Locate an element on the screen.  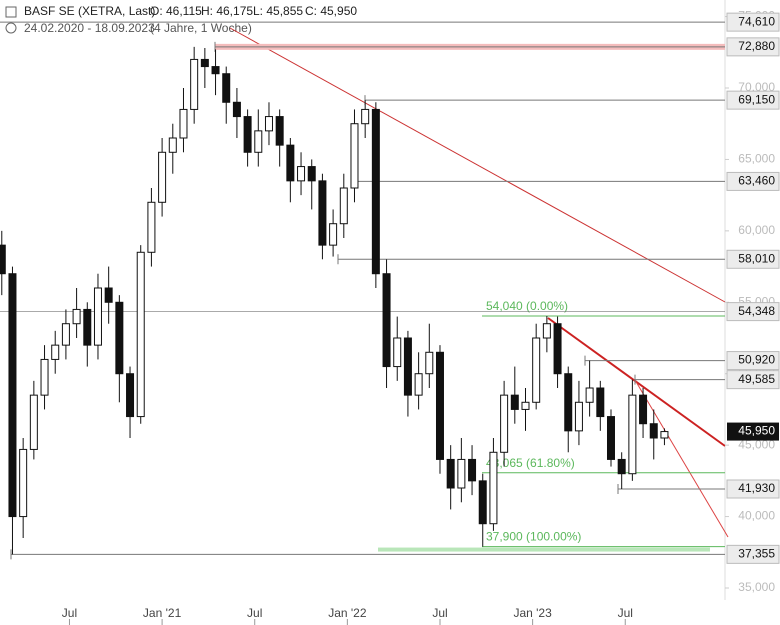
fib-label: 54,040 (0.00%) is located at coordinates (527, 306).